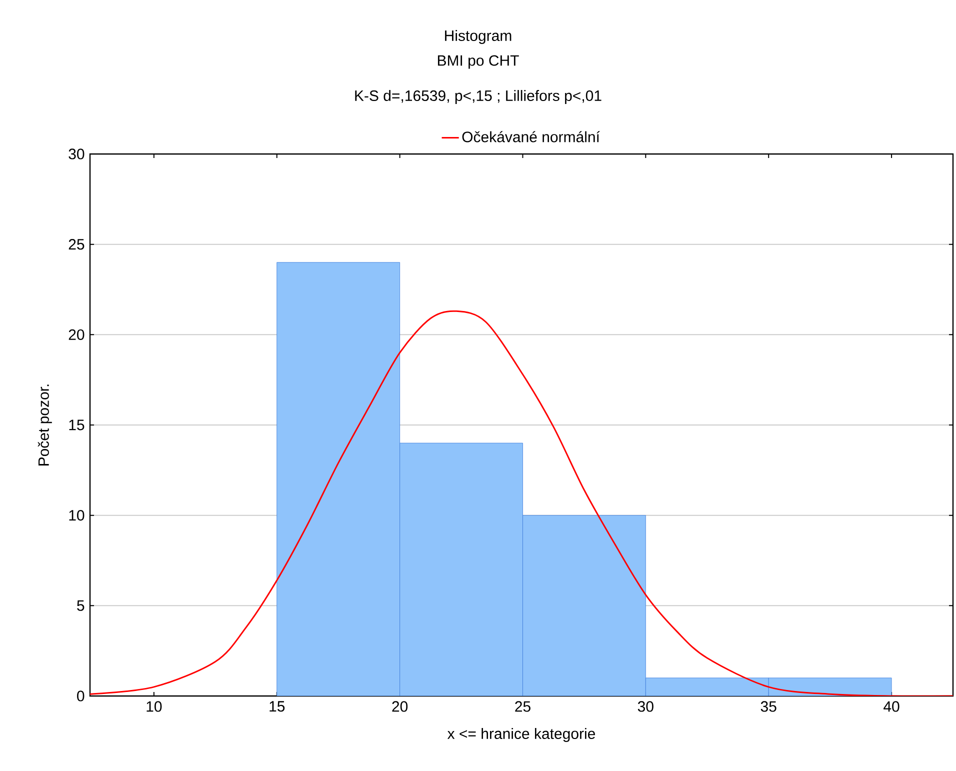 Image resolution: width=956 pixels, height=771 pixels. I want to click on x-tick-label: 35, so click(768, 706).